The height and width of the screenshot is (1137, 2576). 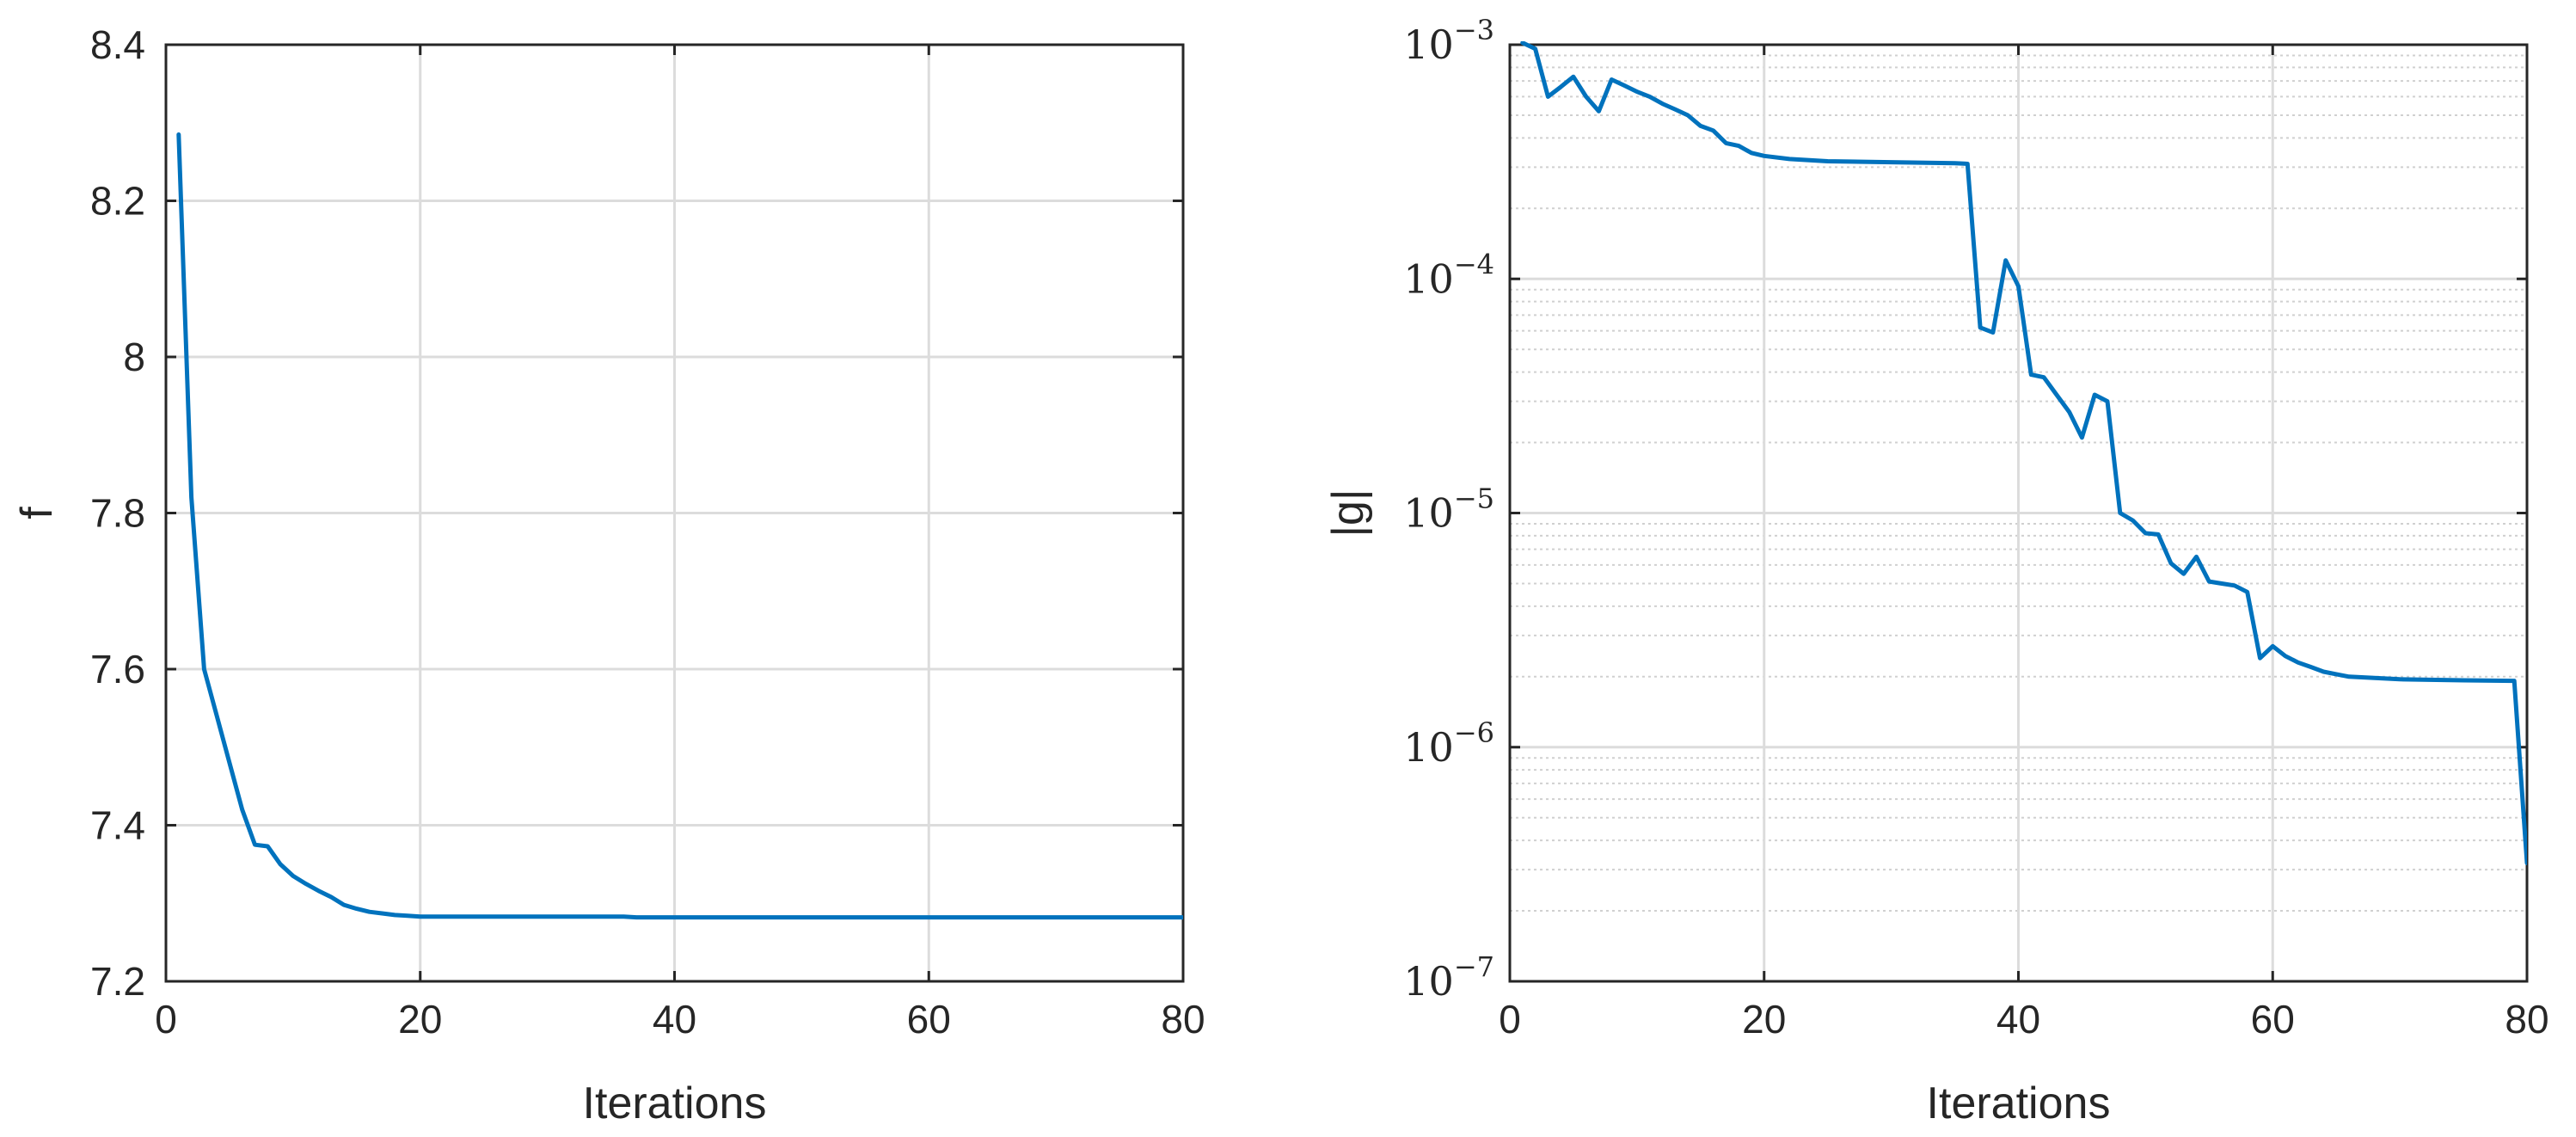 I want to click on y-tick-label: 7.8, so click(x=118, y=513).